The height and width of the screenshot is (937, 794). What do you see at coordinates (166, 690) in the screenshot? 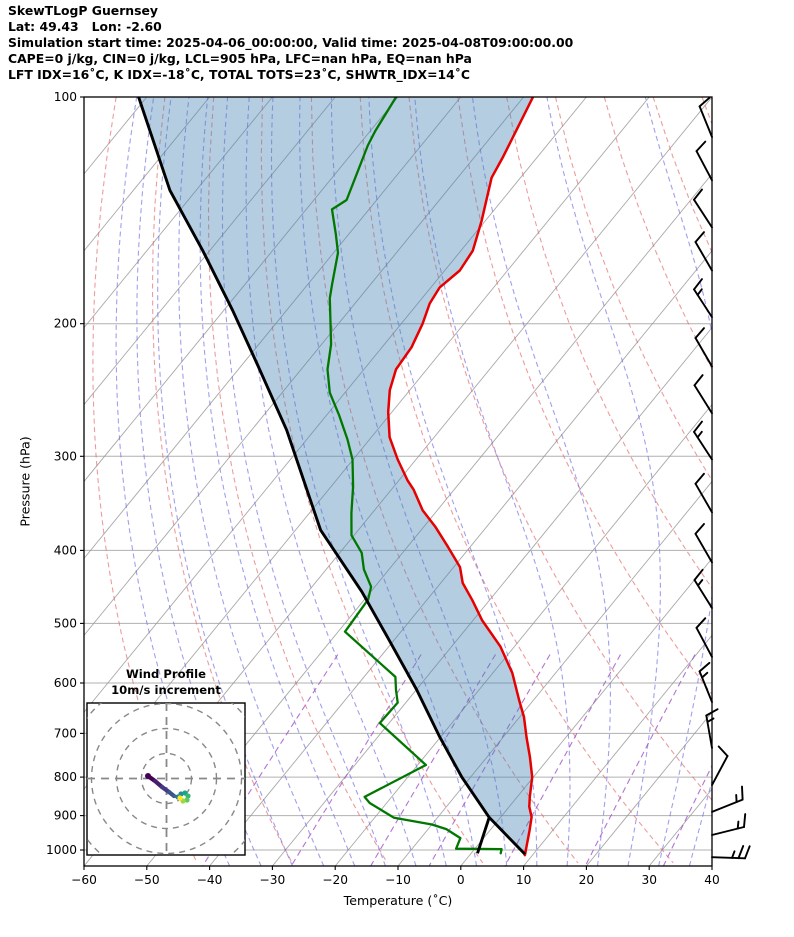
I see `hodograph-subtitle-line: 10m/s increment` at bounding box center [166, 690].